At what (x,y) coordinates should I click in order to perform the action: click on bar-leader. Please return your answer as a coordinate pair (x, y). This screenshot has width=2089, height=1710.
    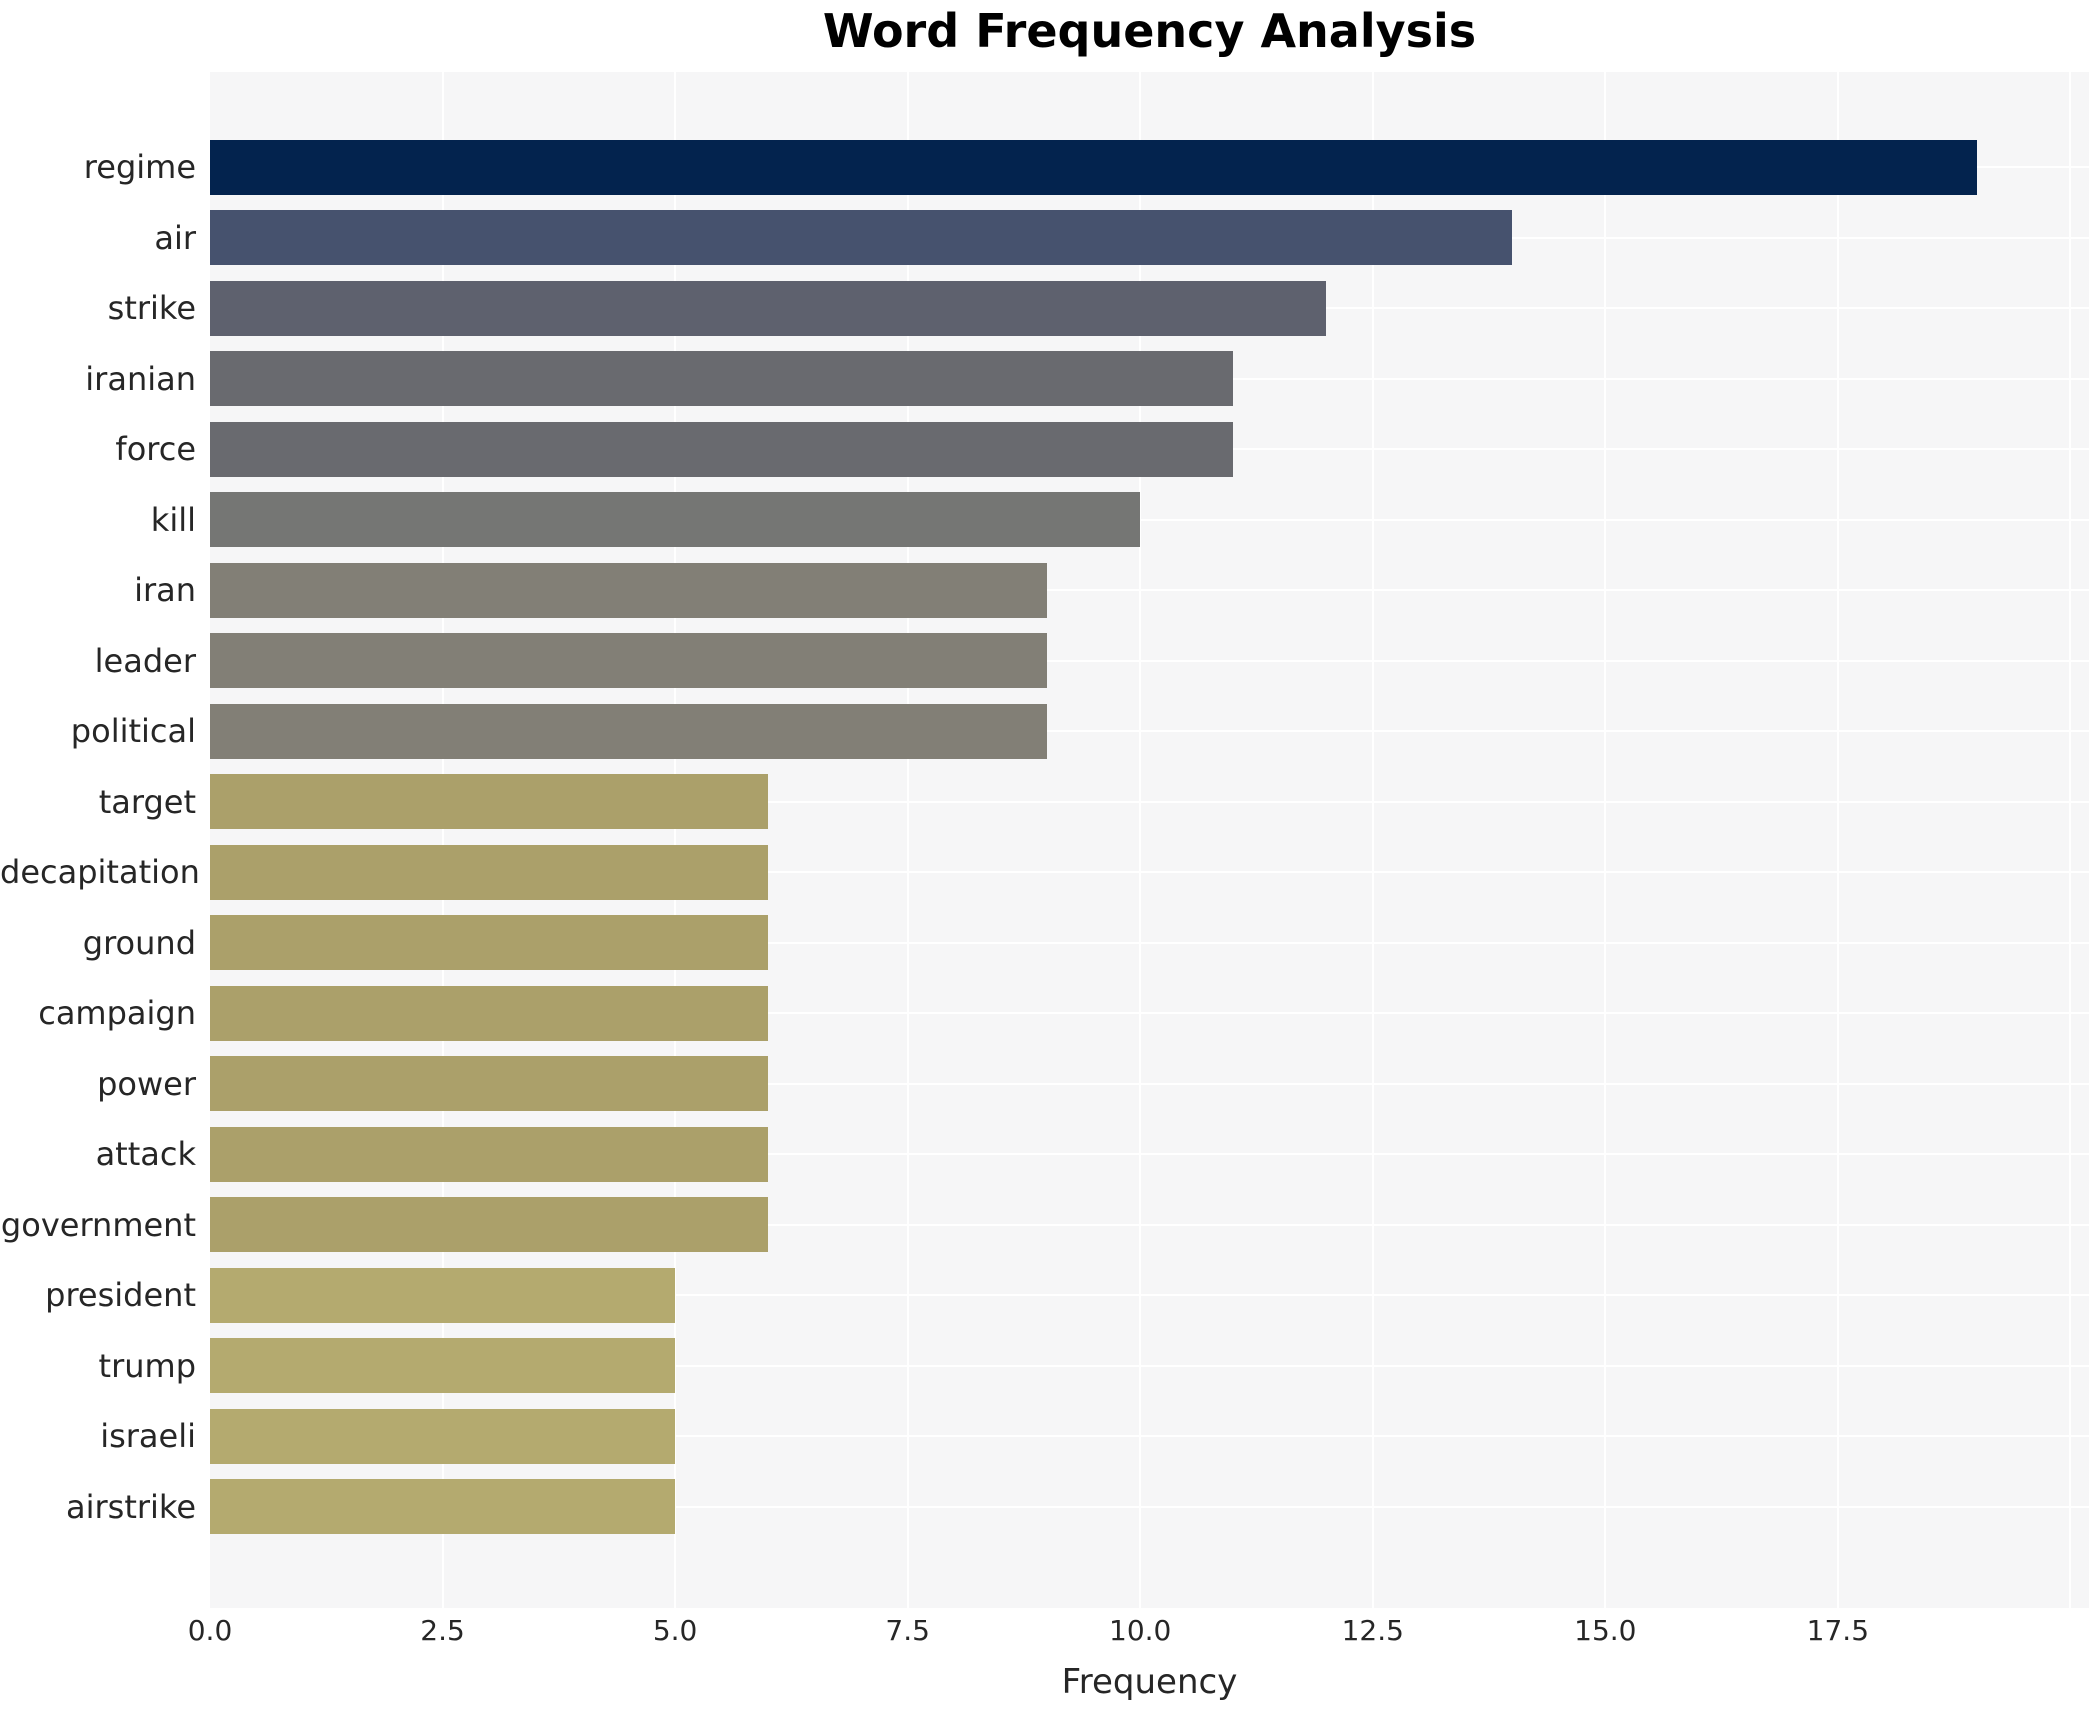
    Looking at the image, I should click on (629, 661).